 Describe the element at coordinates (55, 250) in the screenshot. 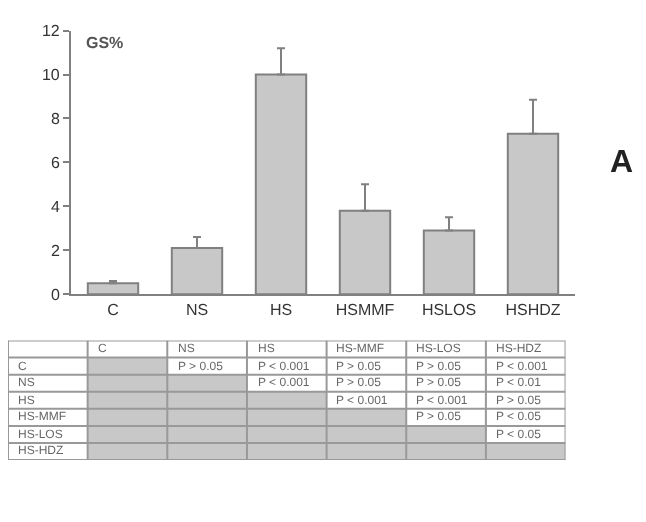

I see `y-tick-label: 2` at that location.